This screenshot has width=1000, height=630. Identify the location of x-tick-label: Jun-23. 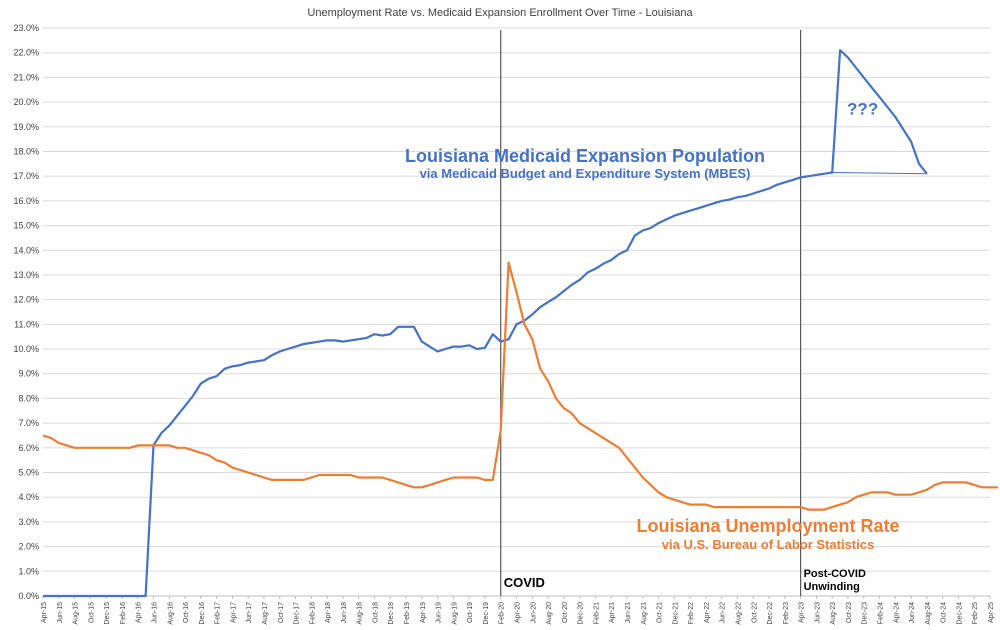
(817, 613).